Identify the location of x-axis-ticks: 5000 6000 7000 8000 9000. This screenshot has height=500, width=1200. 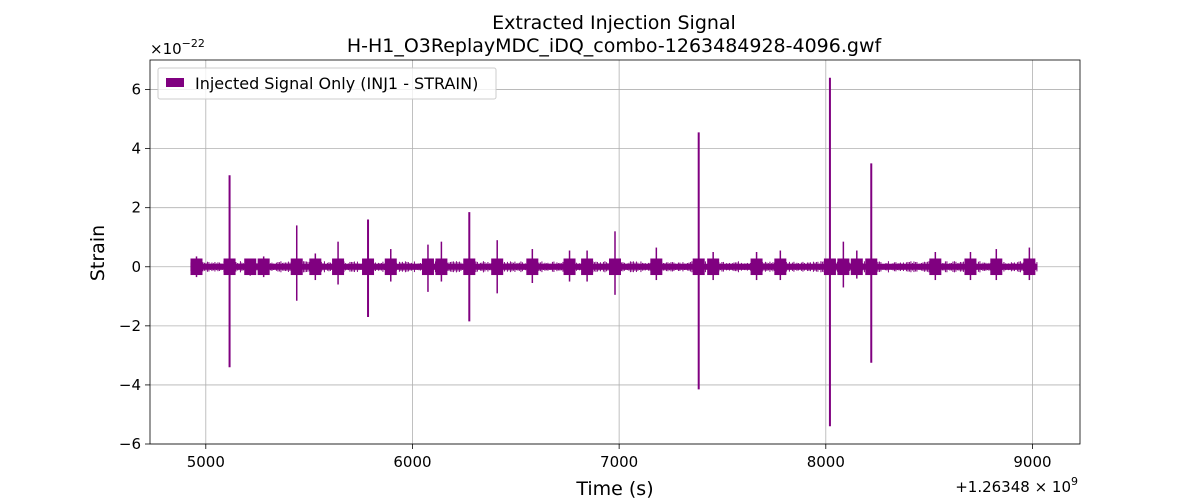
(619, 457).